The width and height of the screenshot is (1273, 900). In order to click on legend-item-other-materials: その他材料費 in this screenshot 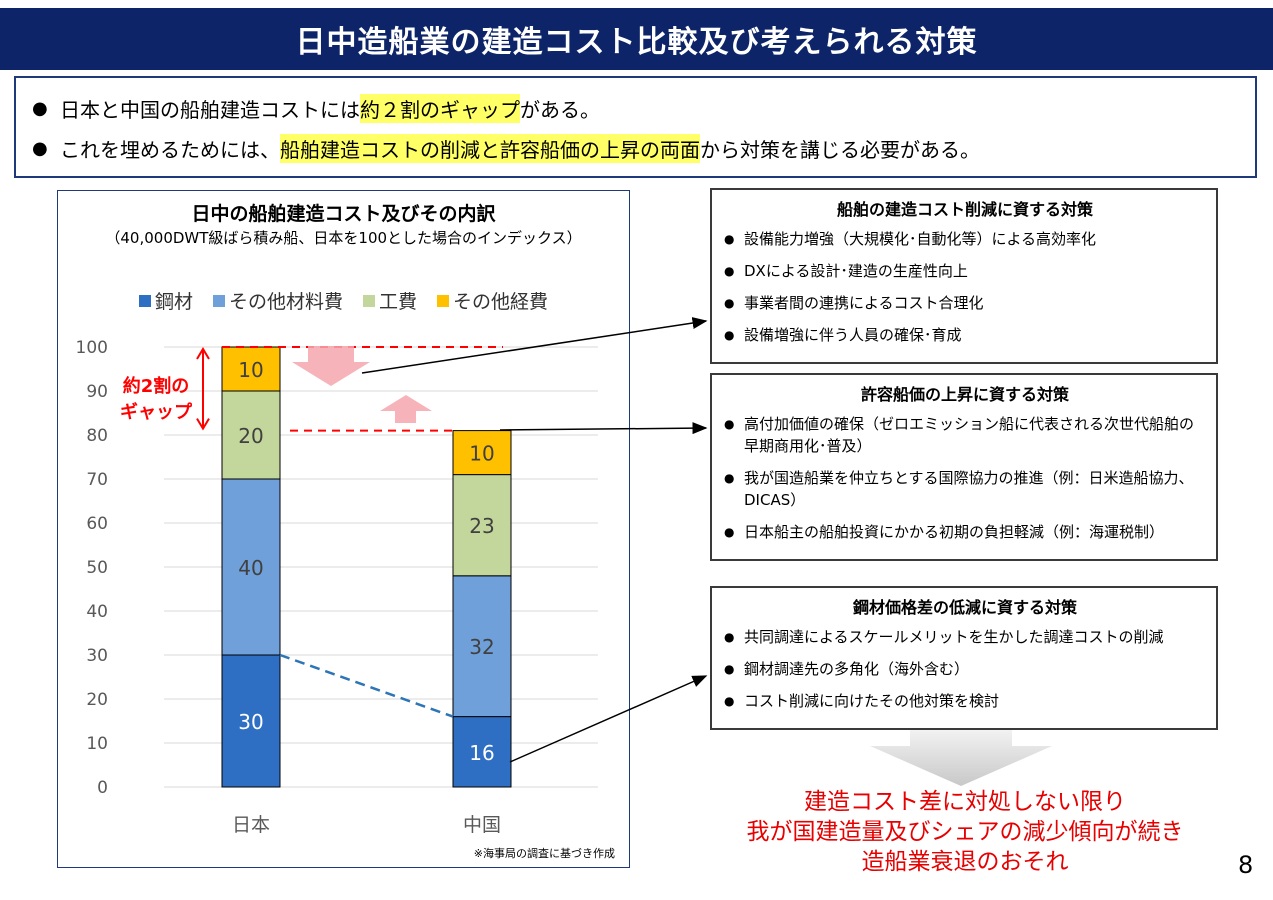, I will do `click(277, 300)`.